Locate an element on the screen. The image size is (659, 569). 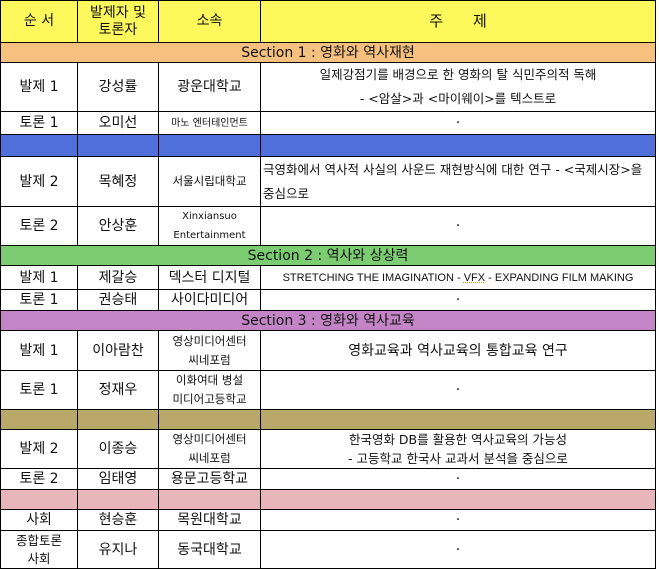
section-3-header: Section 3 : 영화와 역사교육 is located at coordinates (328, 320).